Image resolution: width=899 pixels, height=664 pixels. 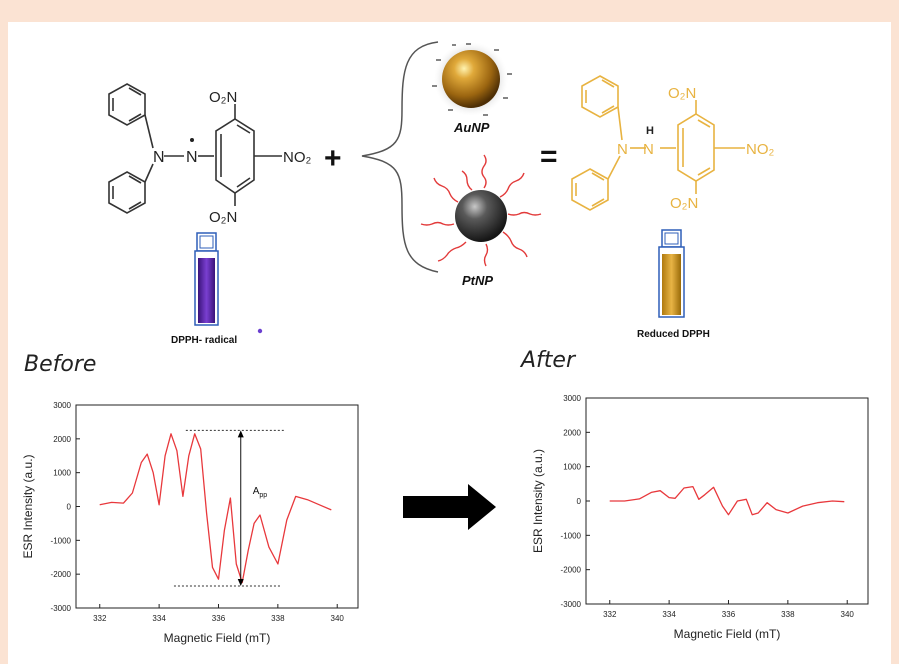 What do you see at coordinates (650, 131) in the screenshot?
I see `product-hydrogen: H` at bounding box center [650, 131].